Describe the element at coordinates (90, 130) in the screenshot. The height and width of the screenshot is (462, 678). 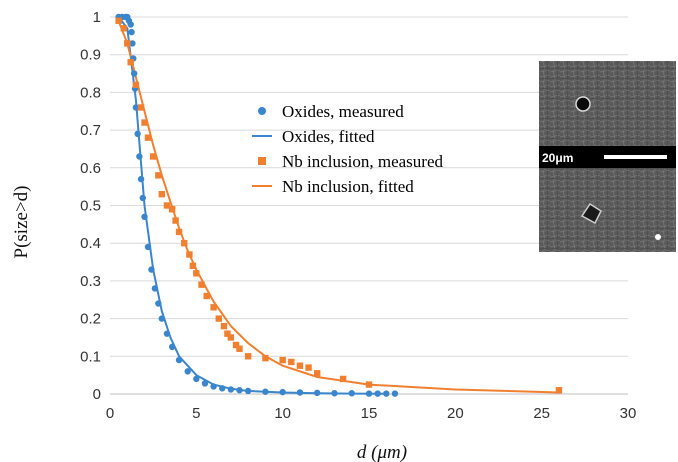
I see `y-tick-label: 0.7` at that location.